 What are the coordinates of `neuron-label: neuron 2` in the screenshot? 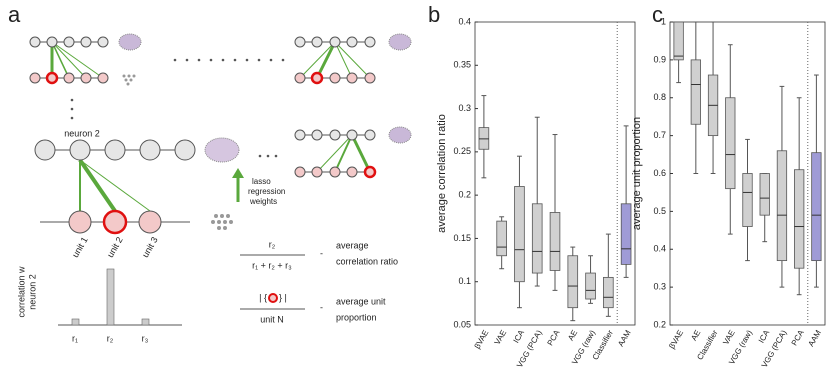 It's located at (82, 133).